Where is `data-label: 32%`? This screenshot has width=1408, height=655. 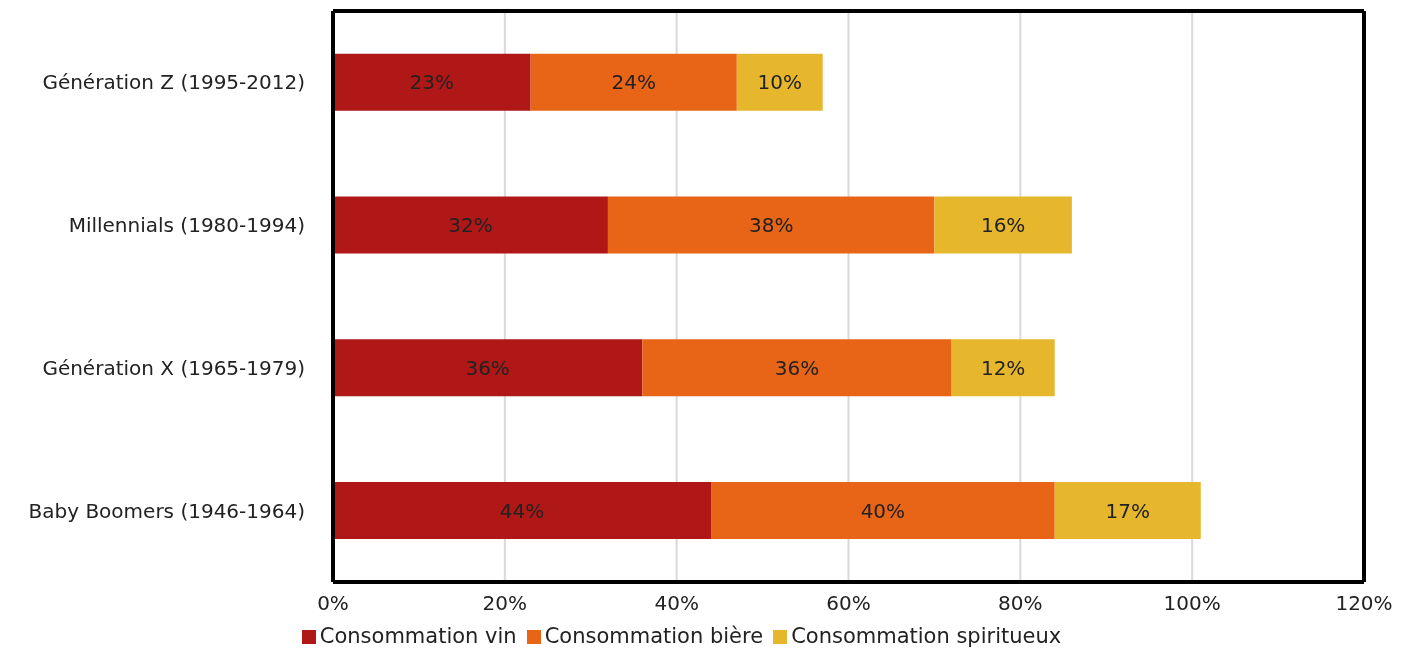 data-label: 32% is located at coordinates (470, 225).